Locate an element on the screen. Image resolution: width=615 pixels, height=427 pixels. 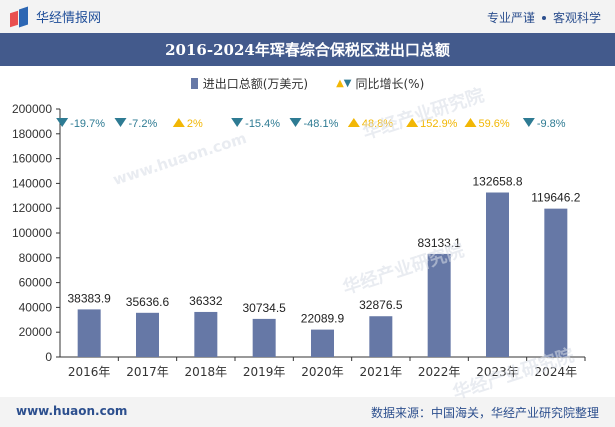
footer-source: 数据来源：中国海关，华经产业研究院整理 is located at coordinates (484, 413).